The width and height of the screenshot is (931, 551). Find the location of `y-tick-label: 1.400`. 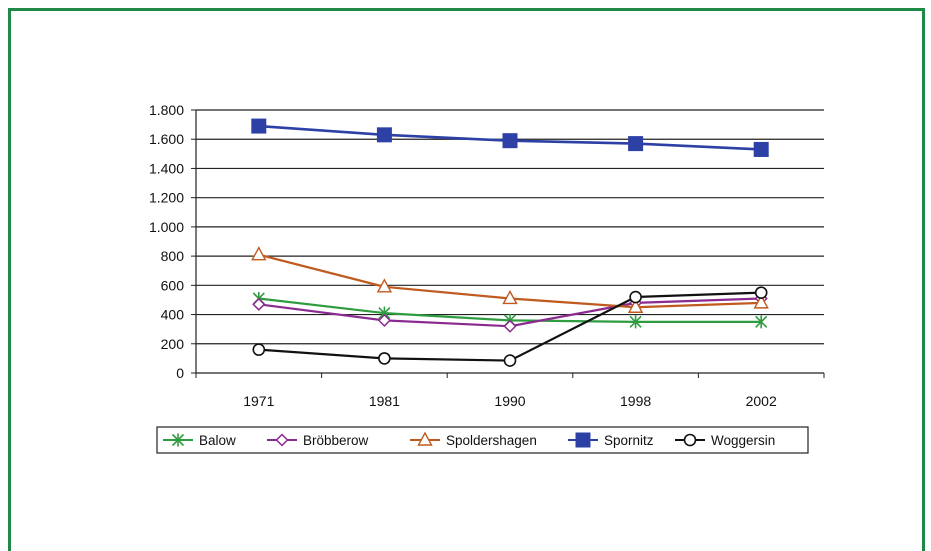

y-tick-label: 1.400 is located at coordinates (166, 168).